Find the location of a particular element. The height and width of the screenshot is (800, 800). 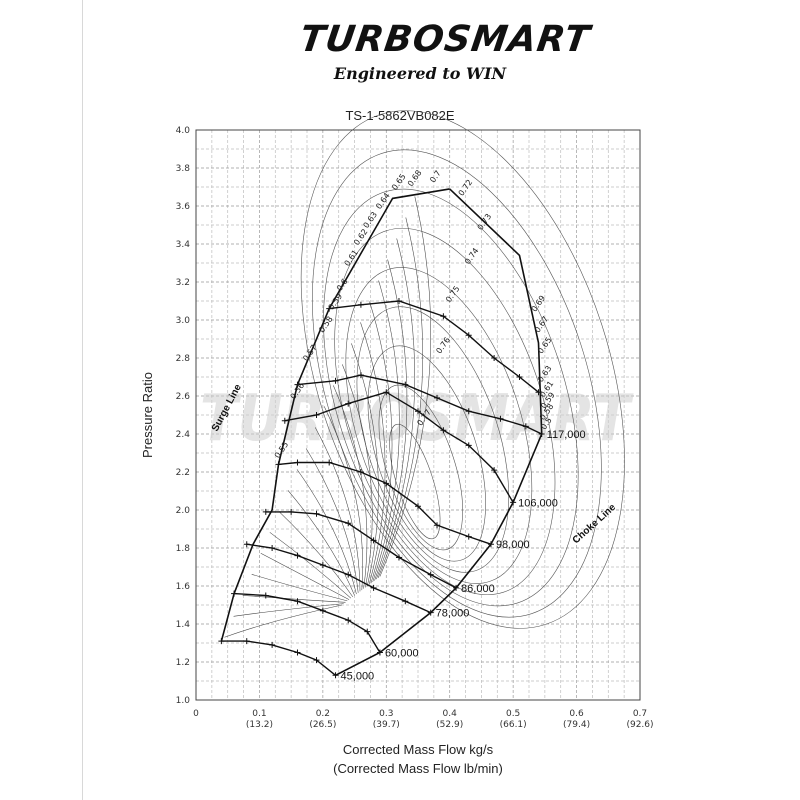

x-tick-label: 0.4 is located at coordinates (450, 714).